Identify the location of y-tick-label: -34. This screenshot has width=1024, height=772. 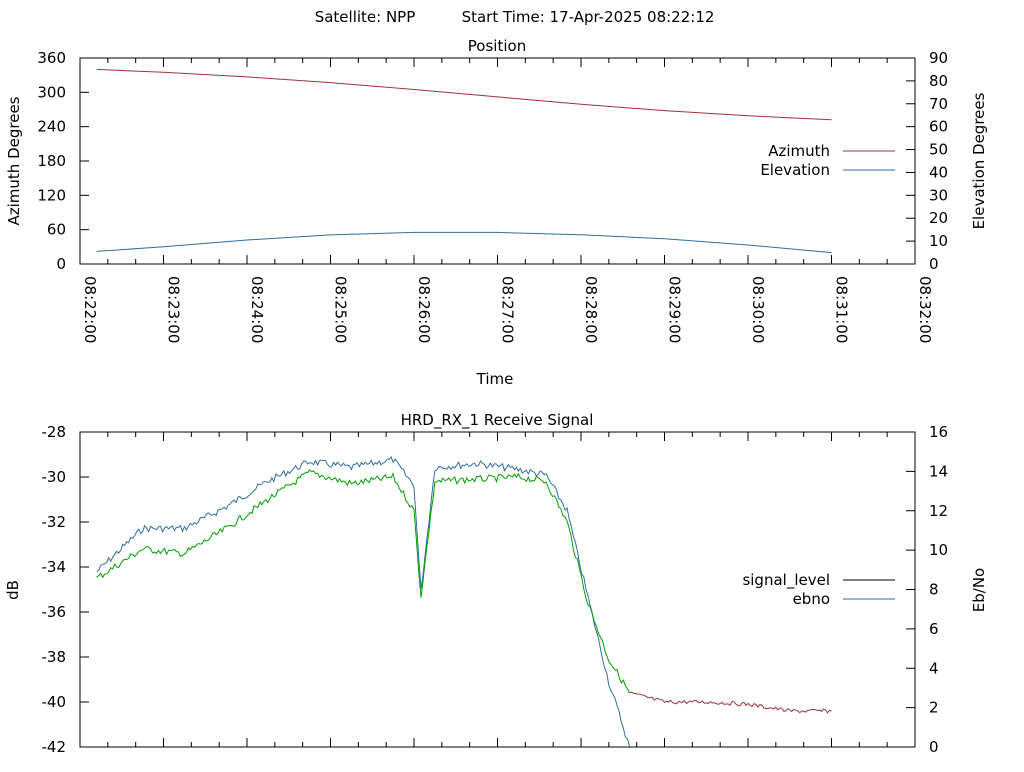
(54, 567).